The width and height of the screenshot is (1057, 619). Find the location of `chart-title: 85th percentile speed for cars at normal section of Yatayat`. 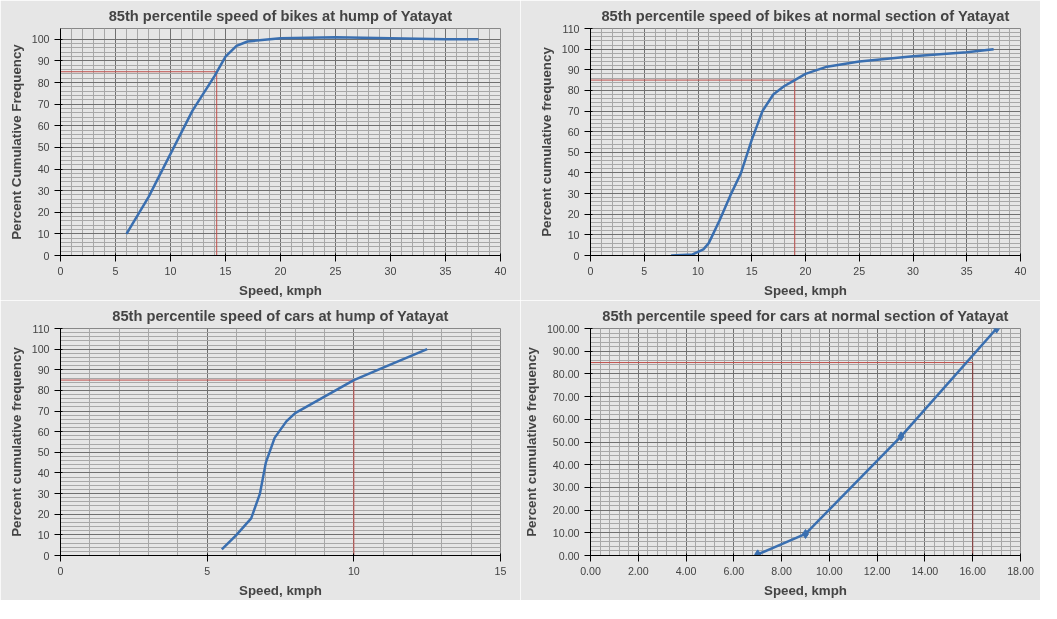

chart-title: 85th percentile speed for cars at normal section of Yatayat is located at coordinates (805, 315).